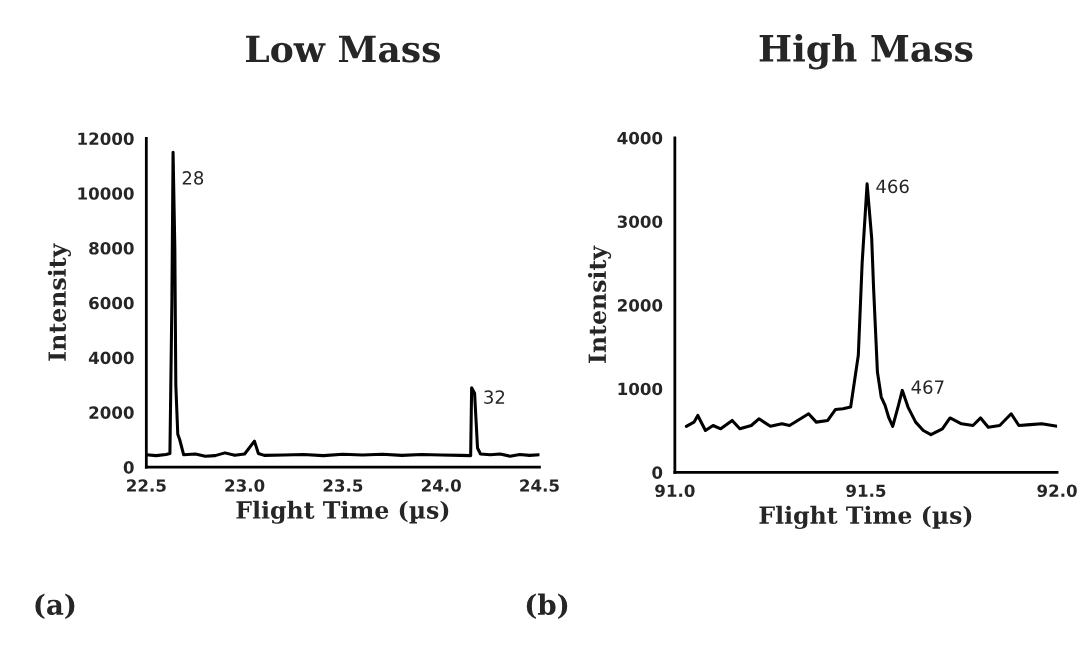 This screenshot has width=1092, height=647. I want to click on y-tick-label: 3000, so click(640, 221).